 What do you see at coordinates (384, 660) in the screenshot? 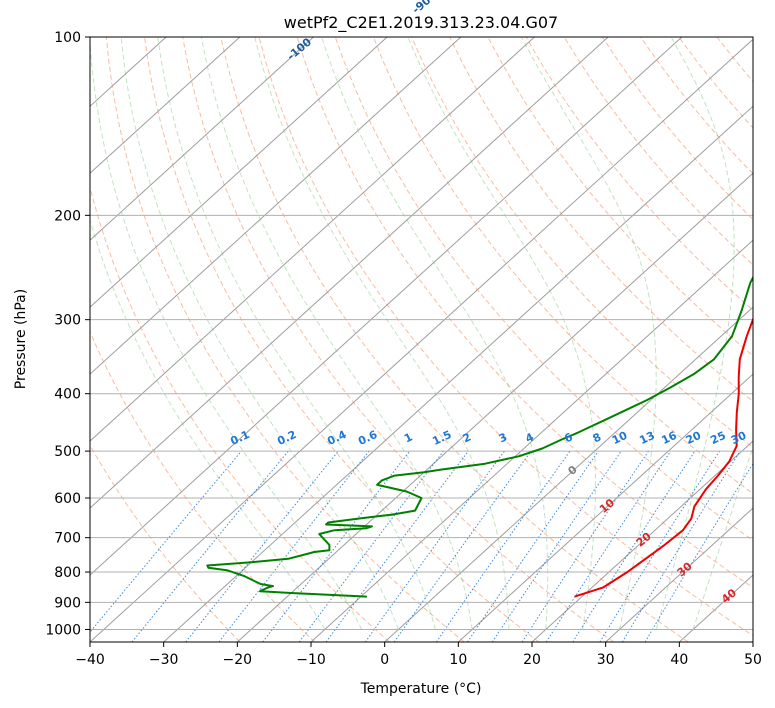
I see `x-tick-label: 0` at bounding box center [384, 660].